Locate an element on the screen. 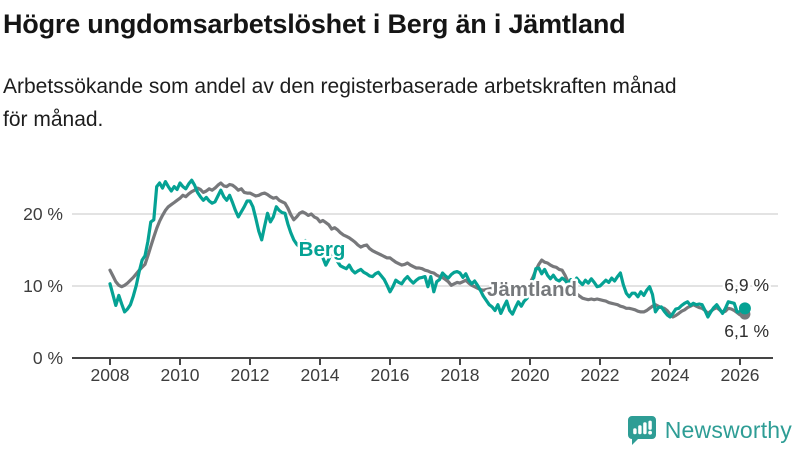 The width and height of the screenshot is (800, 450). end-value-label: 6,9 % is located at coordinates (746, 285).